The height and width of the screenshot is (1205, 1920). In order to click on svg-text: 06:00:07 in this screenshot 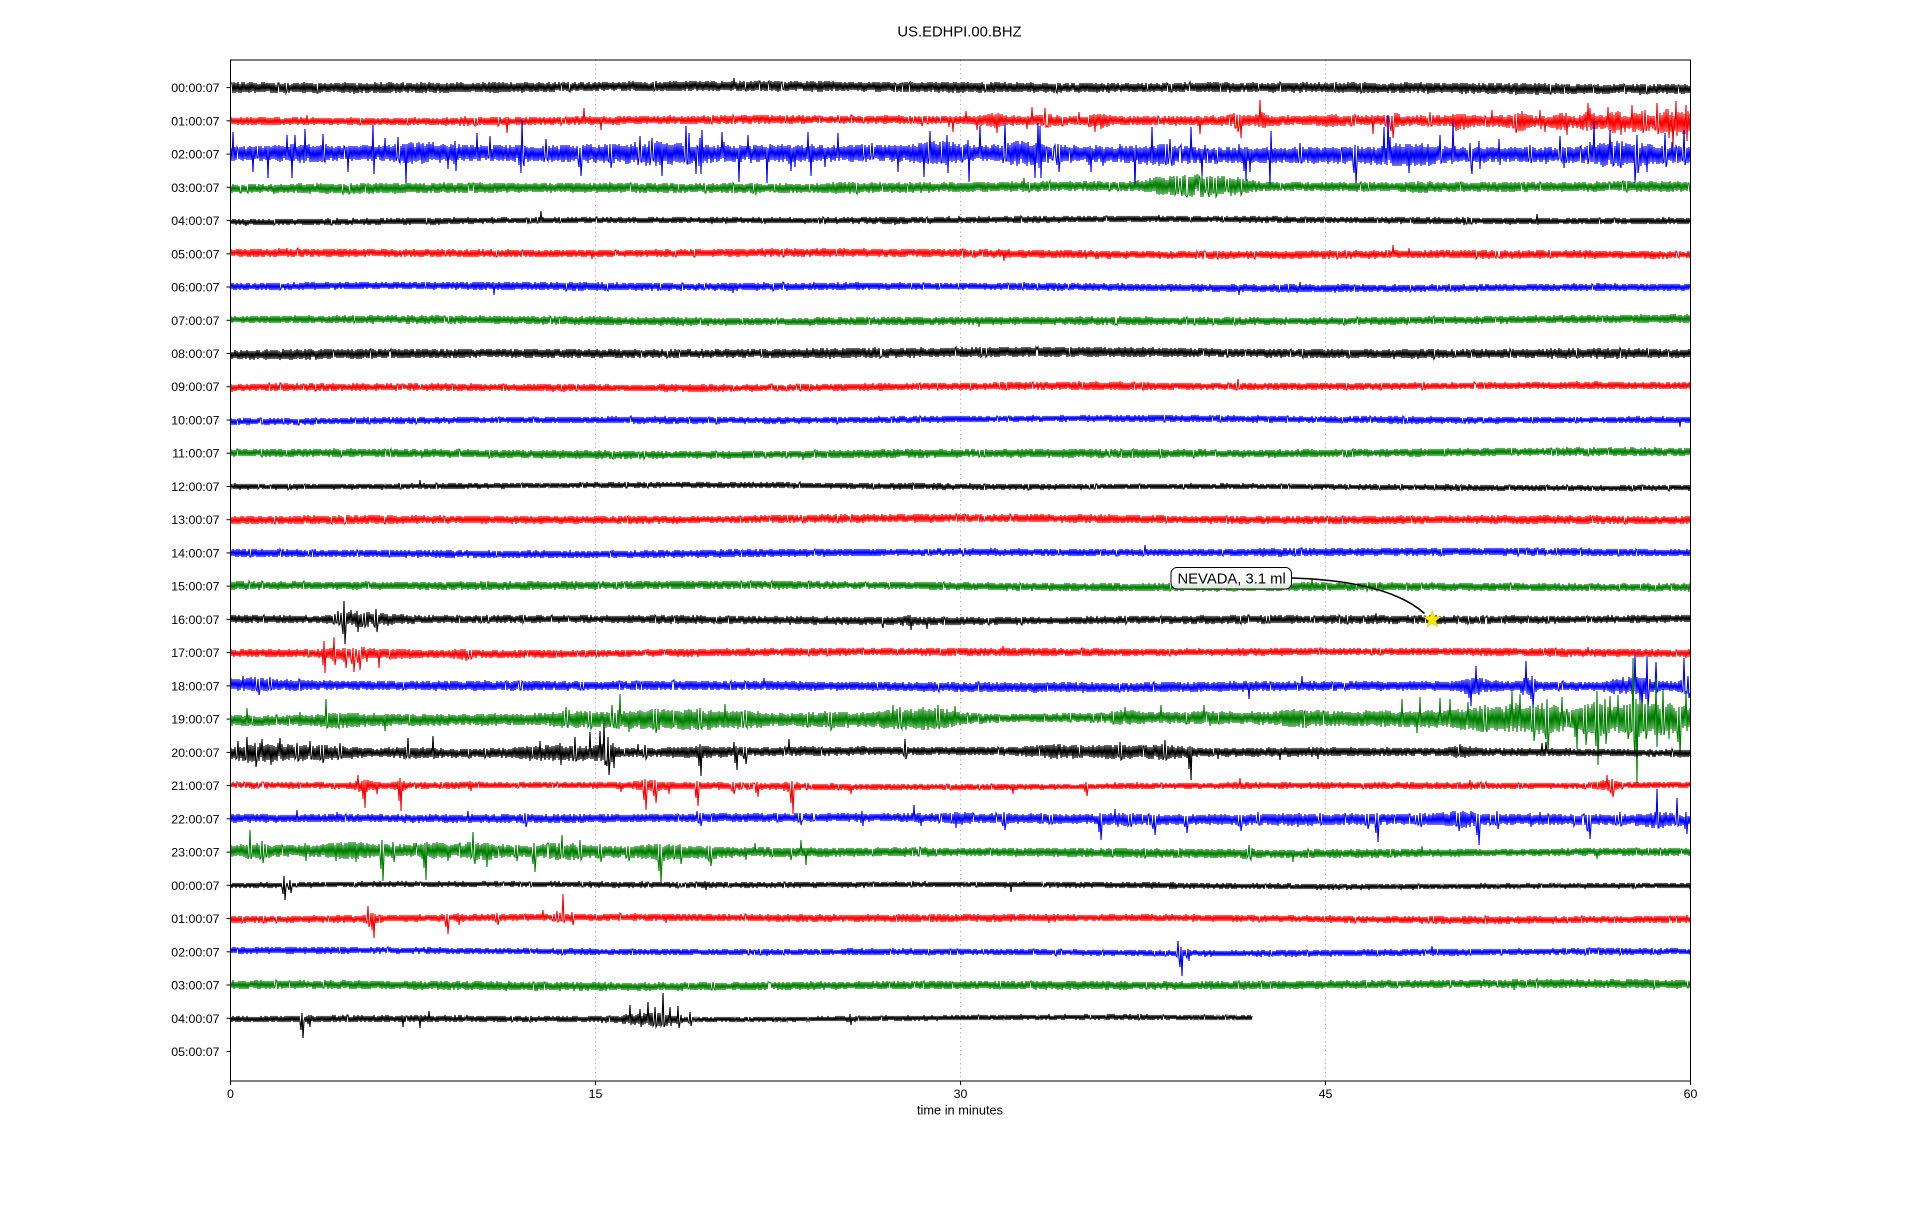, I will do `click(195, 288)`.